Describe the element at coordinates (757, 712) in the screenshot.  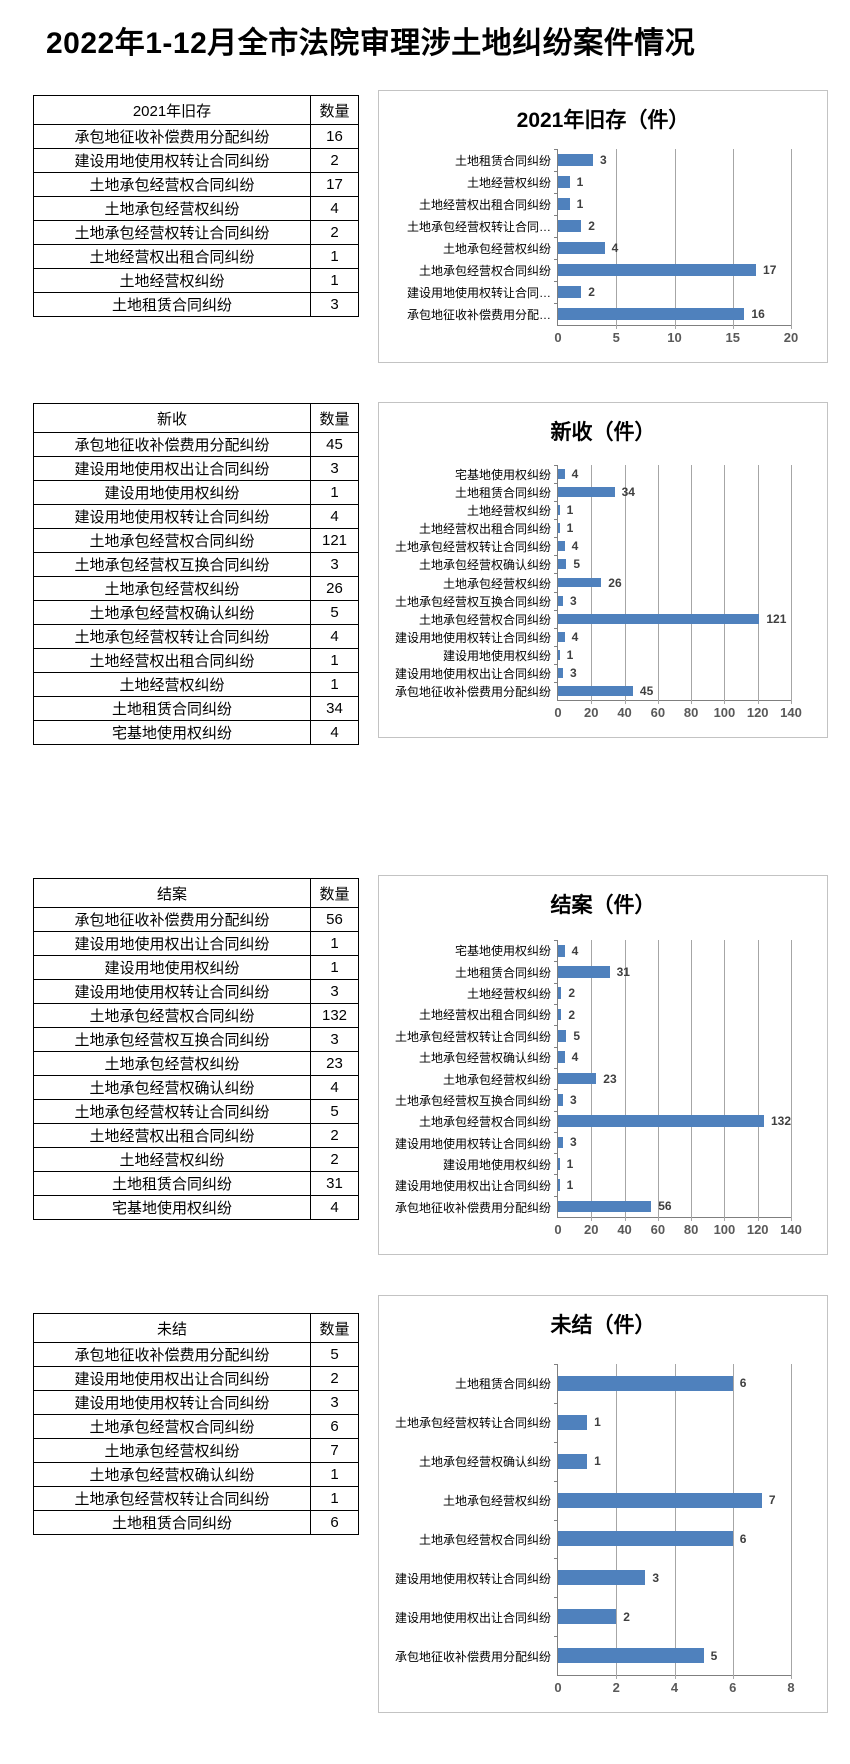
I see `x-axis-tick-label: 120` at that location.